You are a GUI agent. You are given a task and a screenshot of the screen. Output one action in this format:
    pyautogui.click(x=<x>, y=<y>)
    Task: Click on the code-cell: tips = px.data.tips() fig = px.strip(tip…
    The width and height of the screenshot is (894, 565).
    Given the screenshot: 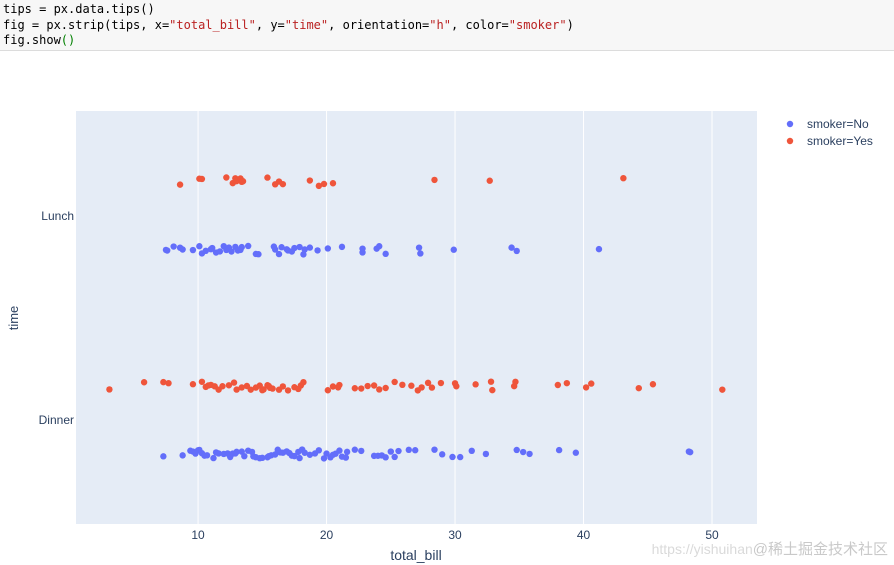 What is the action you would take?
    pyautogui.click(x=447, y=25)
    